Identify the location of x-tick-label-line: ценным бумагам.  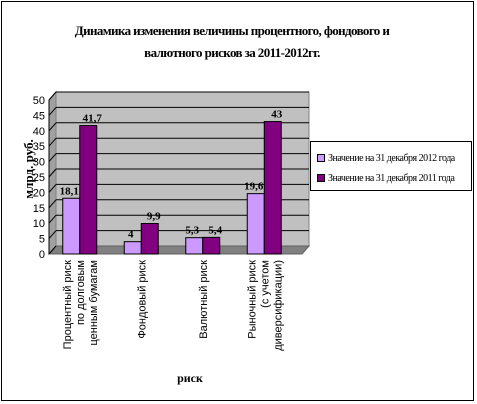
(94, 303).